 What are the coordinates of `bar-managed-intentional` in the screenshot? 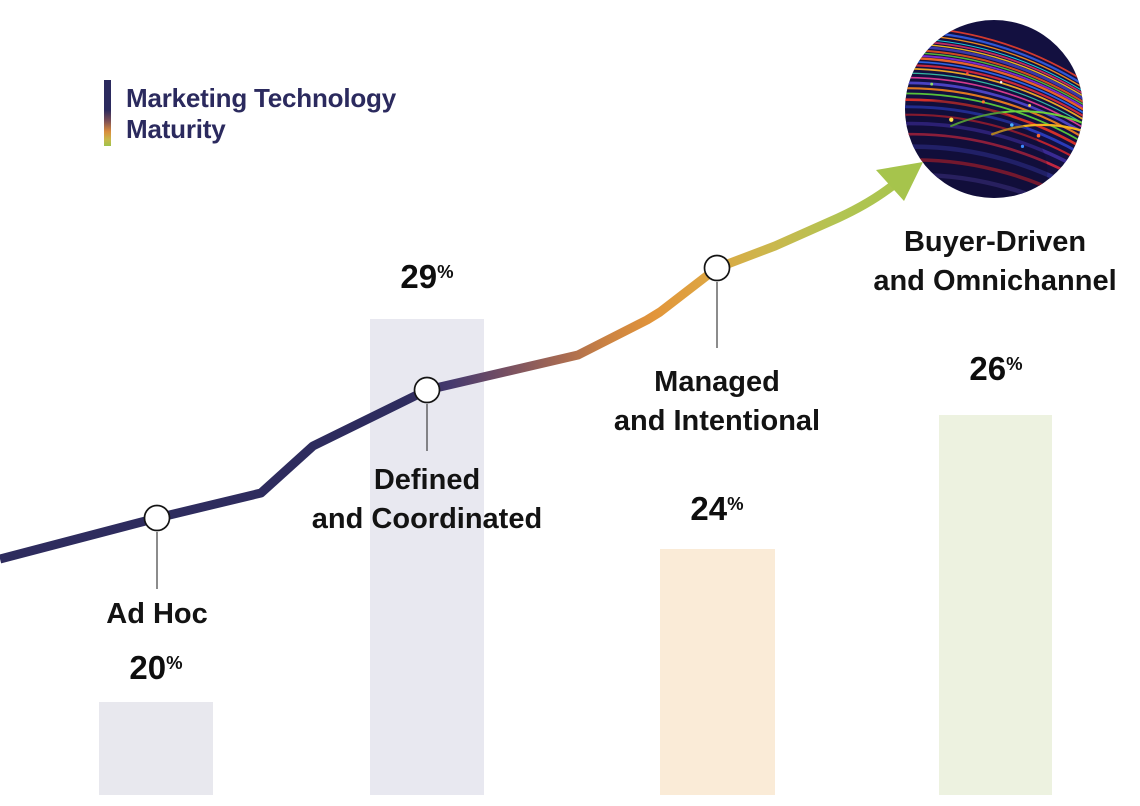 It's located at (717, 672).